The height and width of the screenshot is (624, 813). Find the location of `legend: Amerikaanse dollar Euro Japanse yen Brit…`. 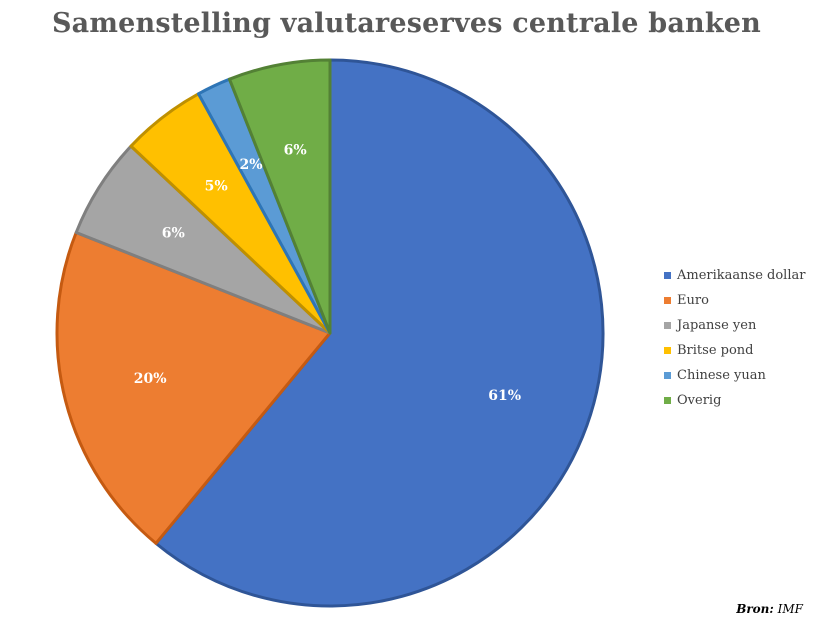

legend: Amerikaanse dollar Euro Japanse yen Brit… is located at coordinates (734, 338).